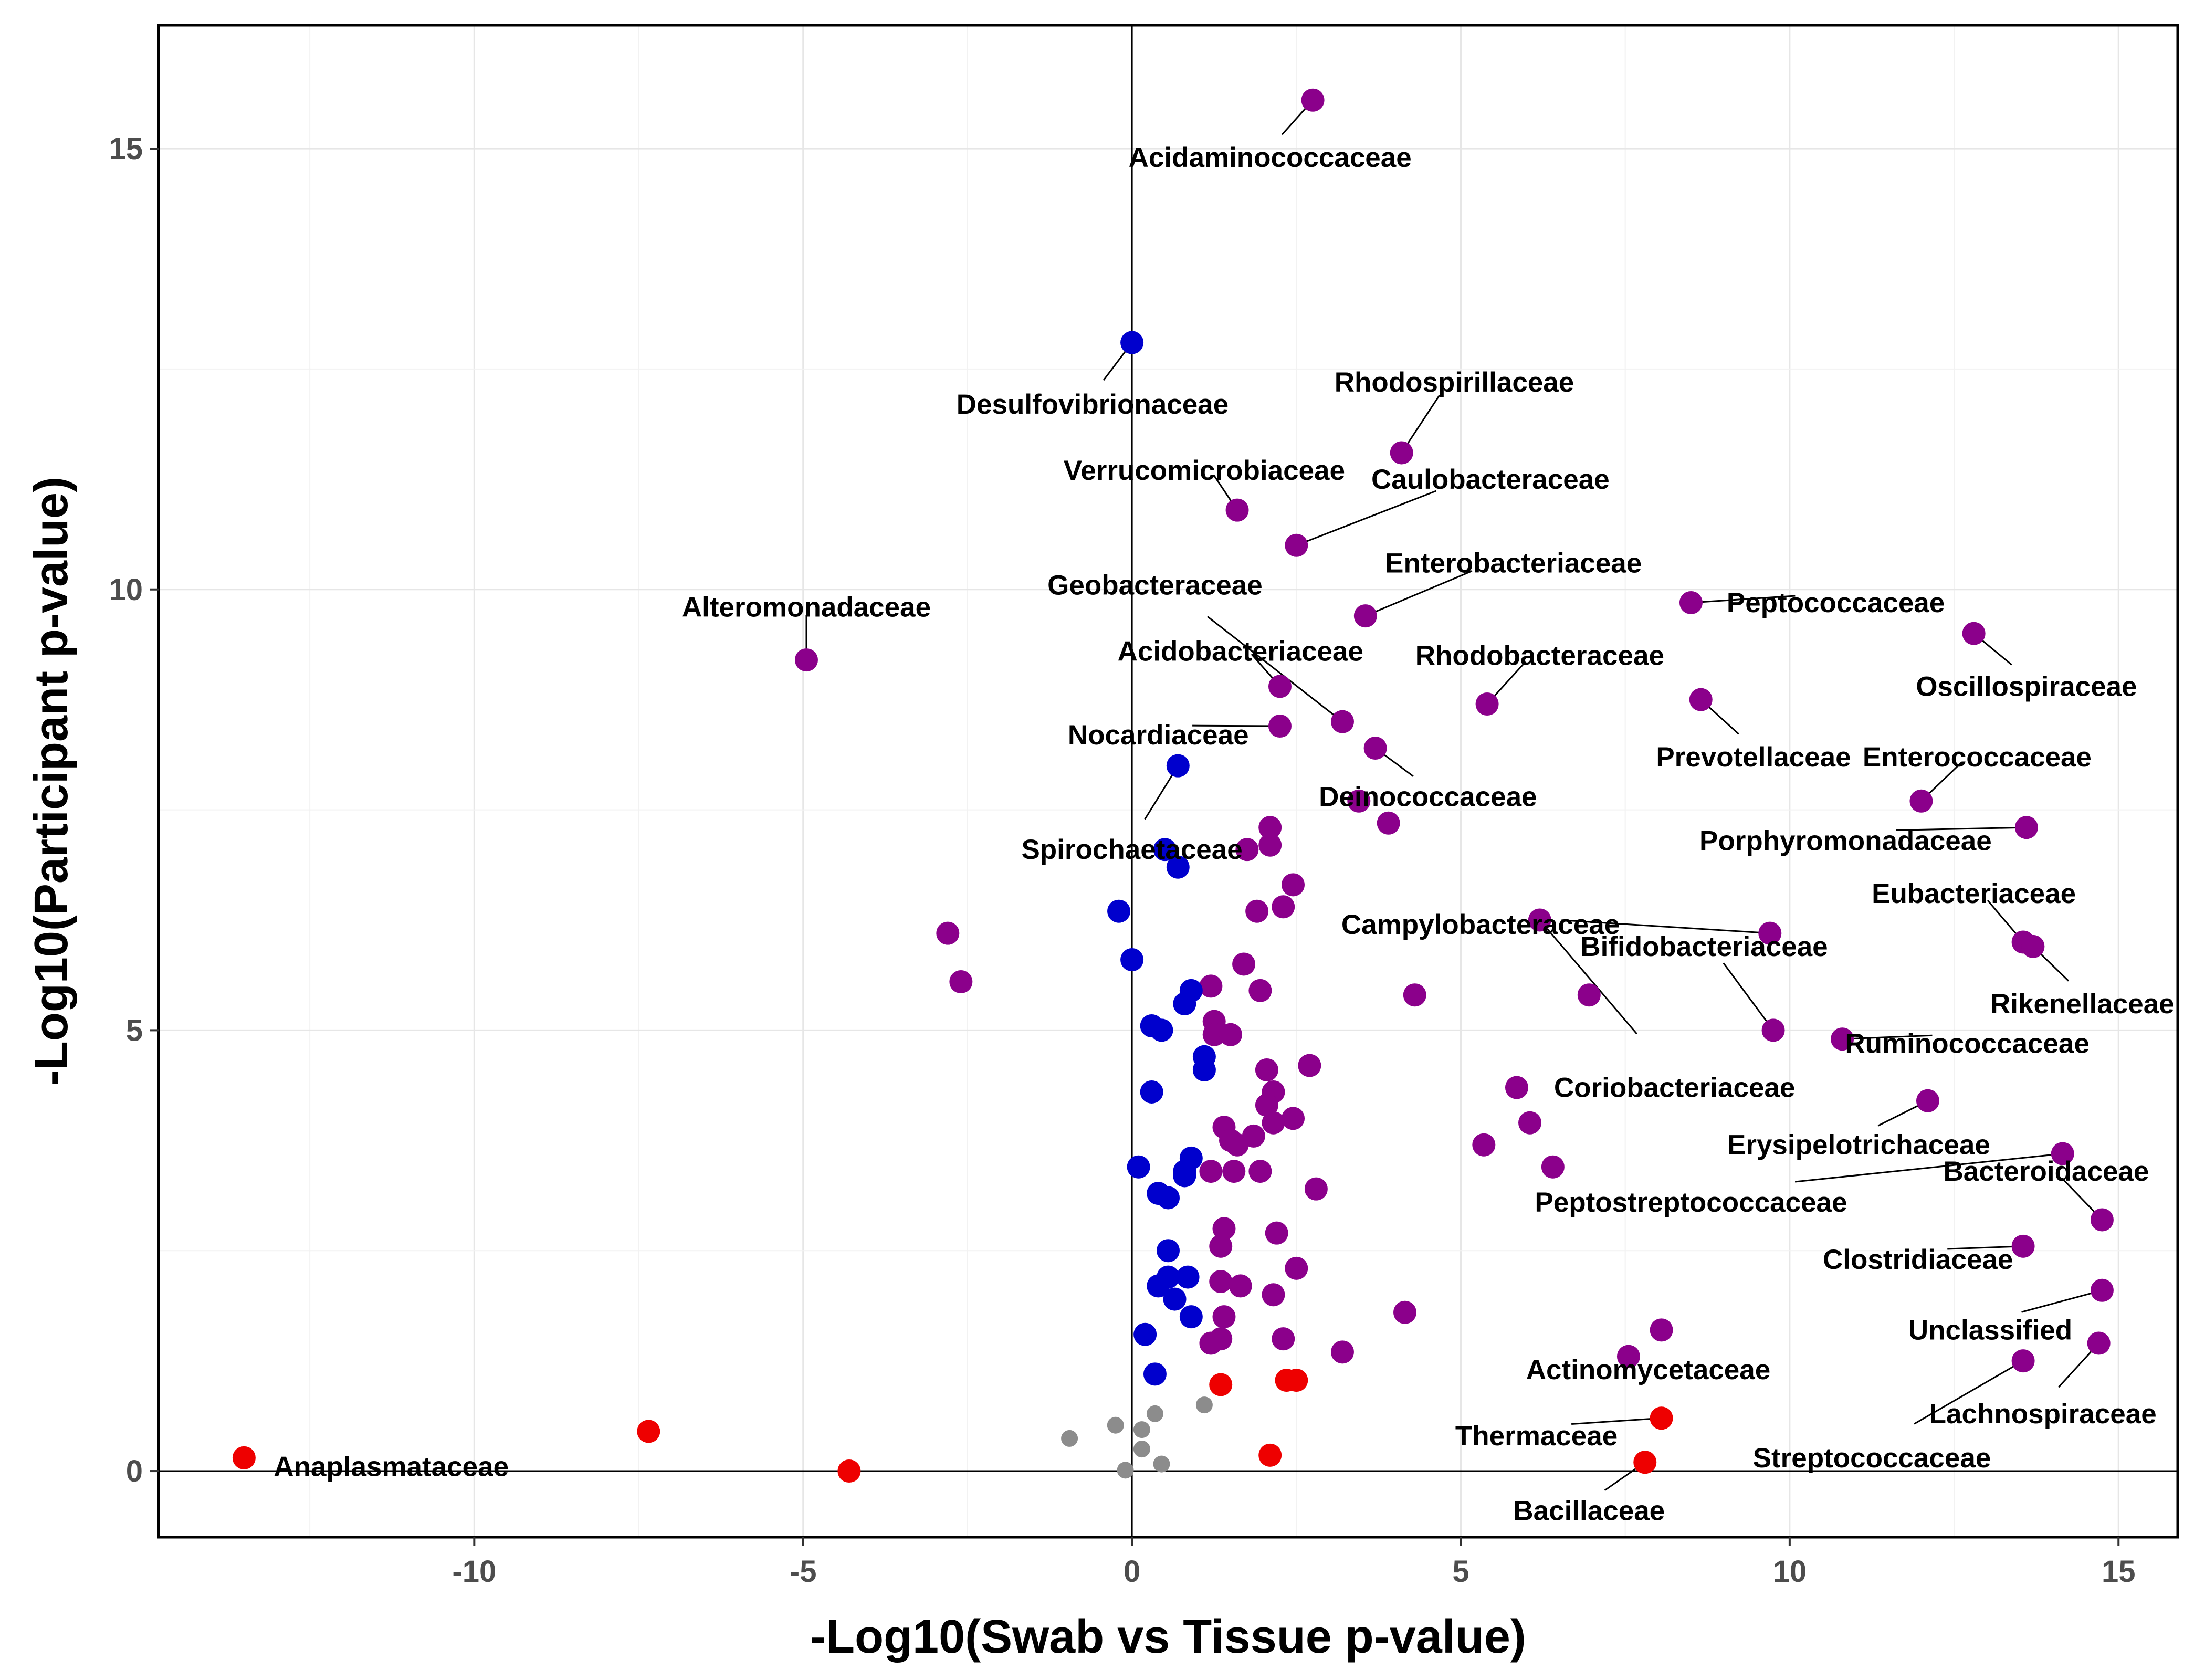  What do you see at coordinates (2046, 1171) in the screenshot?
I see `point-label: Bacteroidaceae` at bounding box center [2046, 1171].